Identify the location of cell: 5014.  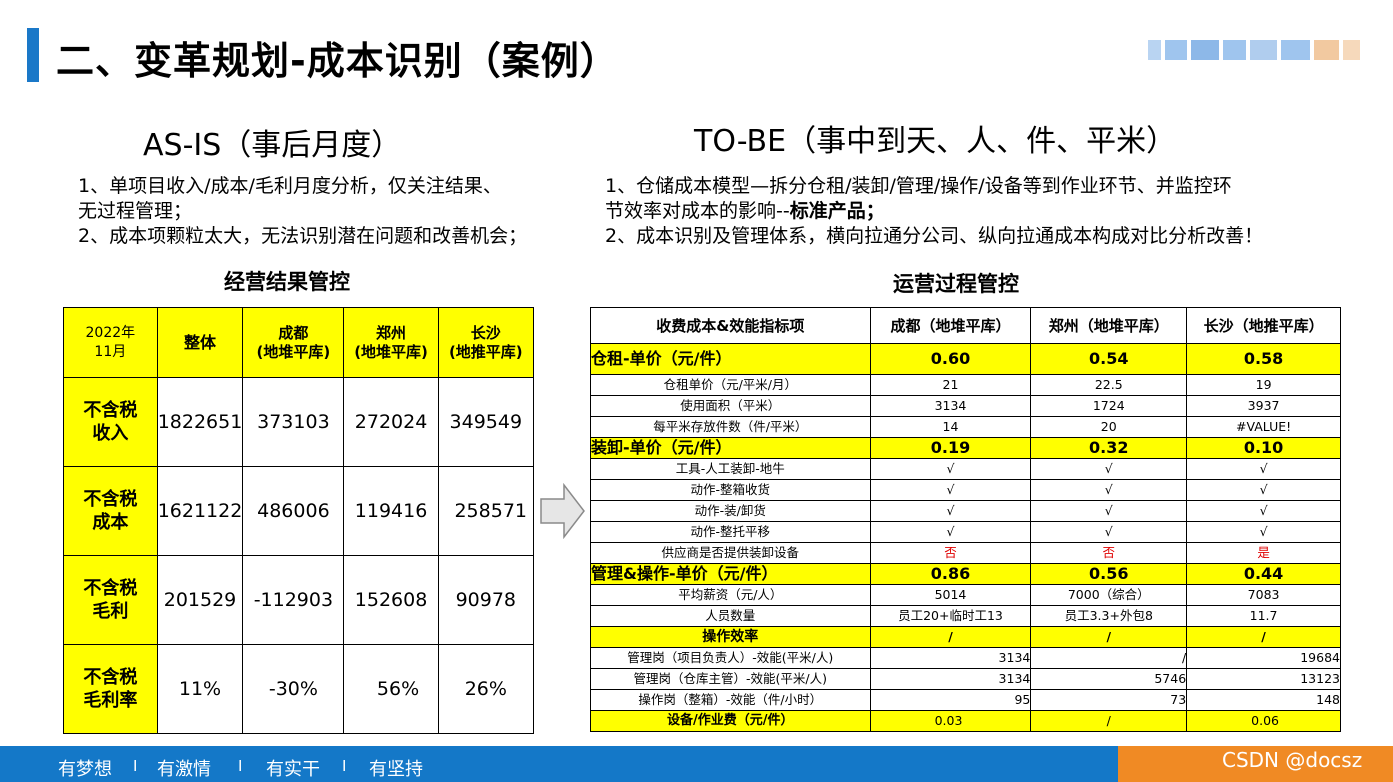
(950, 595).